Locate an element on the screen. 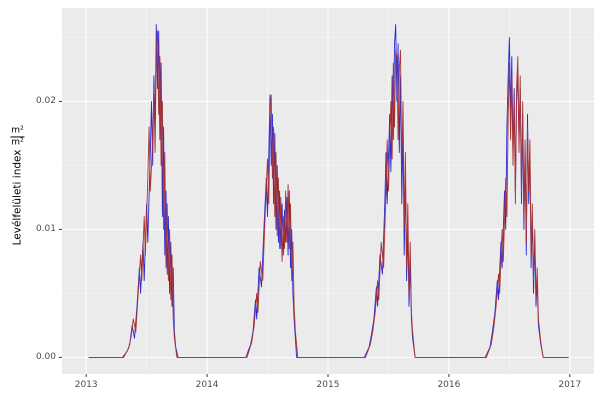 The height and width of the screenshot is (400, 600). x-tick-label: 2013 is located at coordinates (86, 385).